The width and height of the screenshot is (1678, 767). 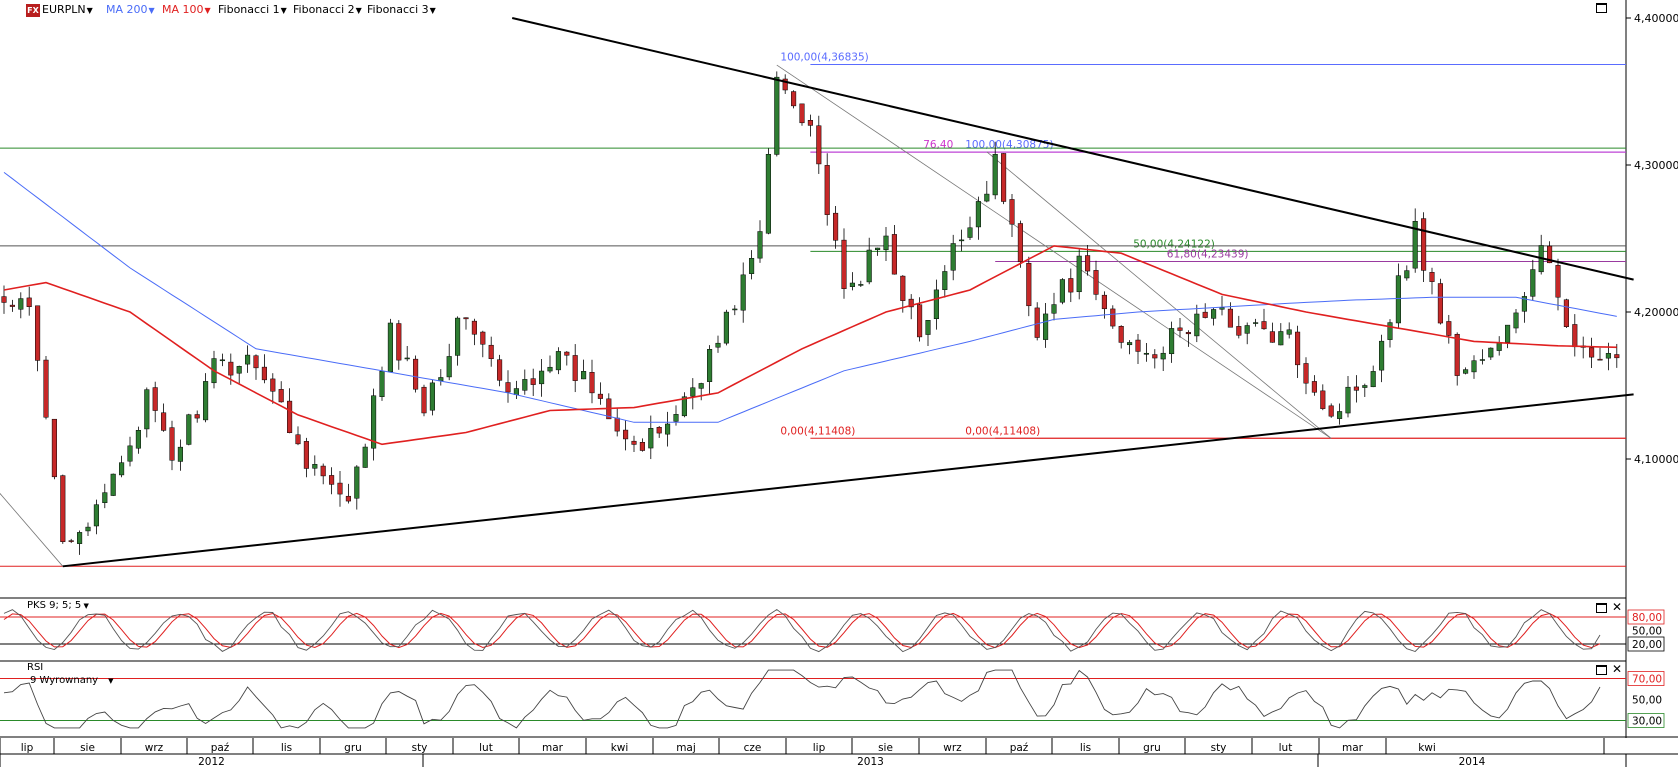 What do you see at coordinates (1617, 607) in the screenshot?
I see `close-stochastic-panel-icon: ✕` at bounding box center [1617, 607].